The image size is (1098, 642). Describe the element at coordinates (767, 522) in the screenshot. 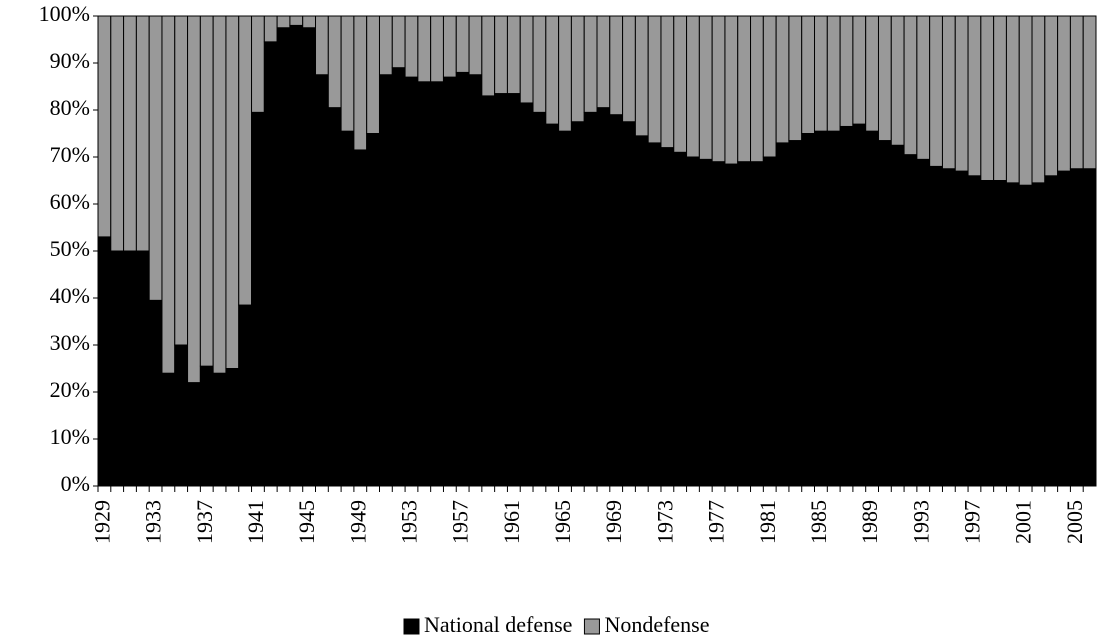

I see `x-tick-label: 1981` at that location.